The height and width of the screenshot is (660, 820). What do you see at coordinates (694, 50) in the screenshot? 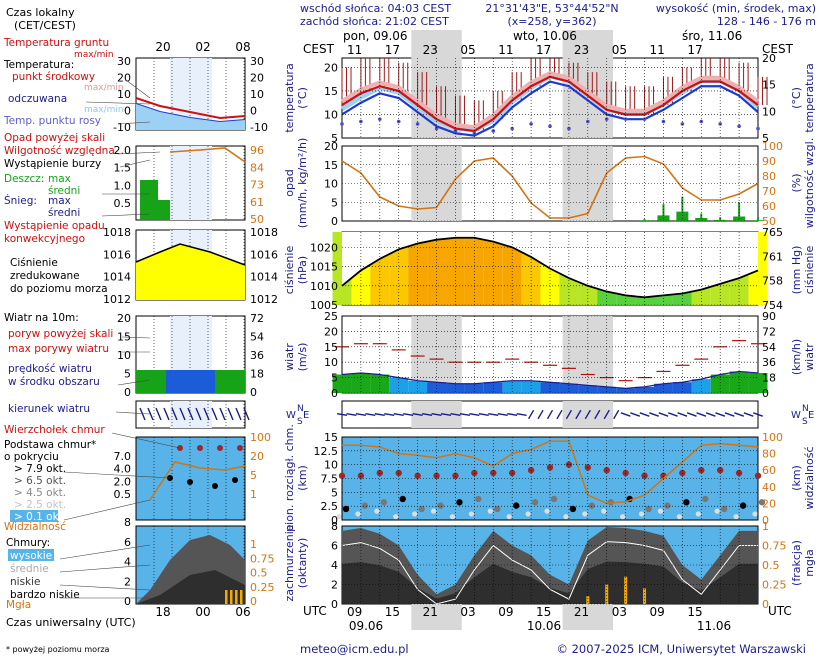
I see `top-hour-label: 17` at bounding box center [694, 50].